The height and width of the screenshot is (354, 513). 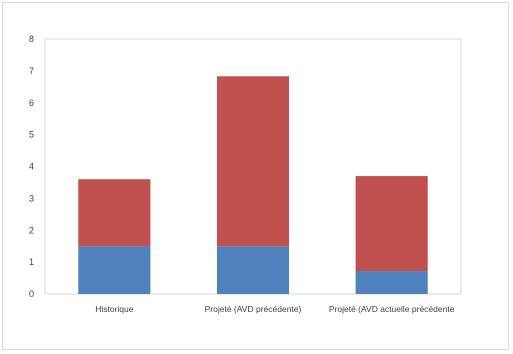 What do you see at coordinates (392, 309) in the screenshot?
I see `x-category-label: Projeté (AVD actuelle précédente` at bounding box center [392, 309].